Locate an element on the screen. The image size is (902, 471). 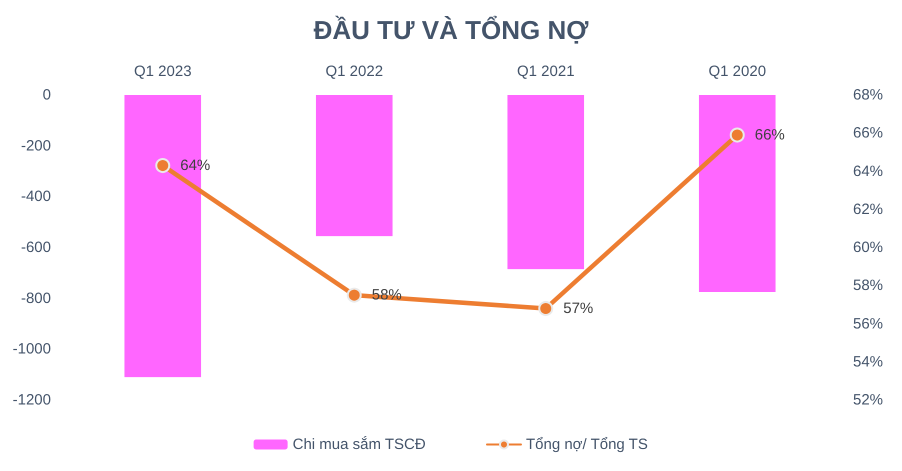
y-tick-label: -400 is located at coordinates (35, 197).